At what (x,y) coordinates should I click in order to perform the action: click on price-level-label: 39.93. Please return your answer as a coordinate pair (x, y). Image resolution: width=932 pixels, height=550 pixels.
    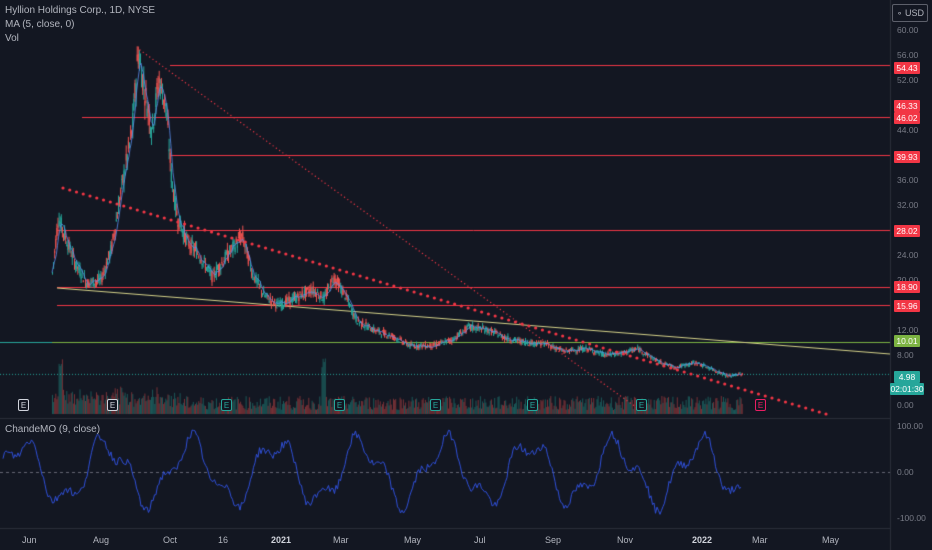
    Looking at the image, I should click on (907, 157).